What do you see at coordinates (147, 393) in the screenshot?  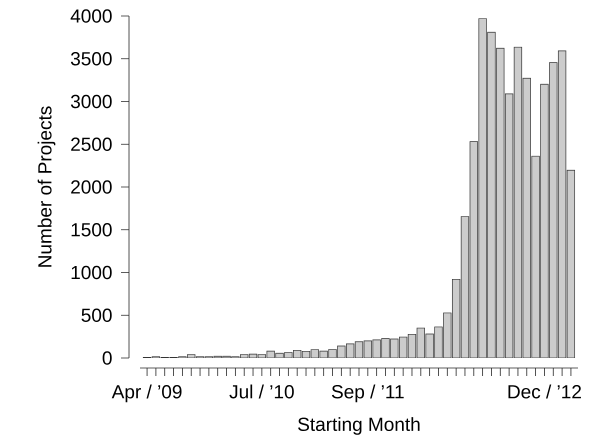 I see `x-tick-label: Apr / ’09` at bounding box center [147, 393].